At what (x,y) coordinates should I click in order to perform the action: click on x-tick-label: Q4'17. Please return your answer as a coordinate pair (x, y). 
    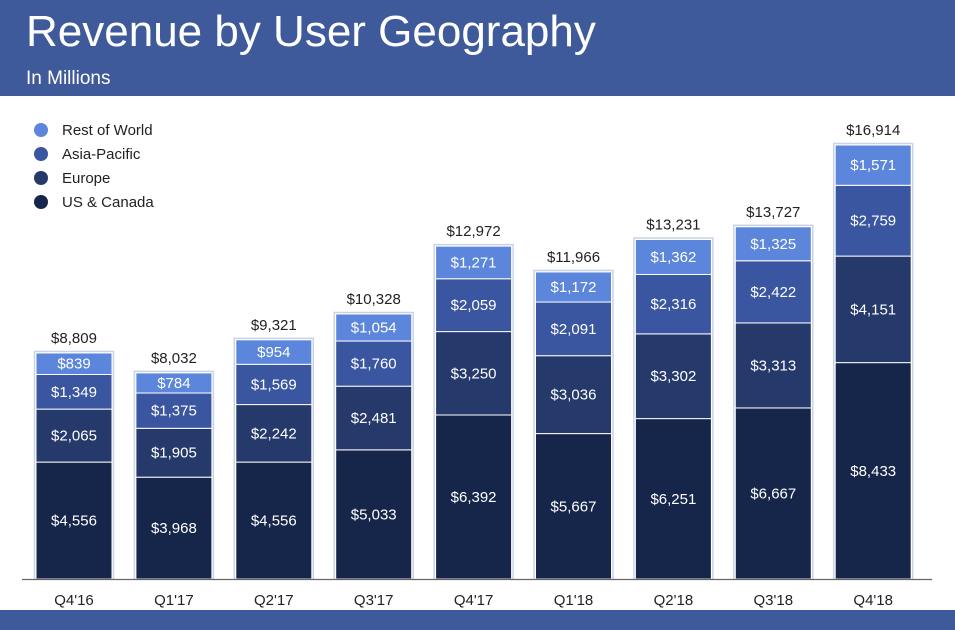
    Looking at the image, I should click on (474, 600).